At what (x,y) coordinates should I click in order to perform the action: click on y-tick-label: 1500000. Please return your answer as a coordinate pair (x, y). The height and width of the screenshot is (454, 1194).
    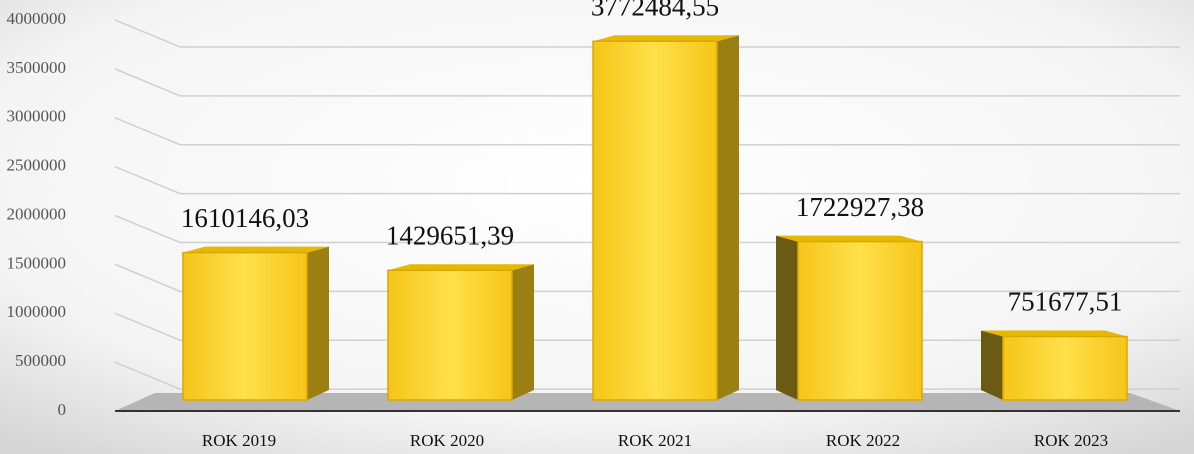
    Looking at the image, I should click on (37, 262).